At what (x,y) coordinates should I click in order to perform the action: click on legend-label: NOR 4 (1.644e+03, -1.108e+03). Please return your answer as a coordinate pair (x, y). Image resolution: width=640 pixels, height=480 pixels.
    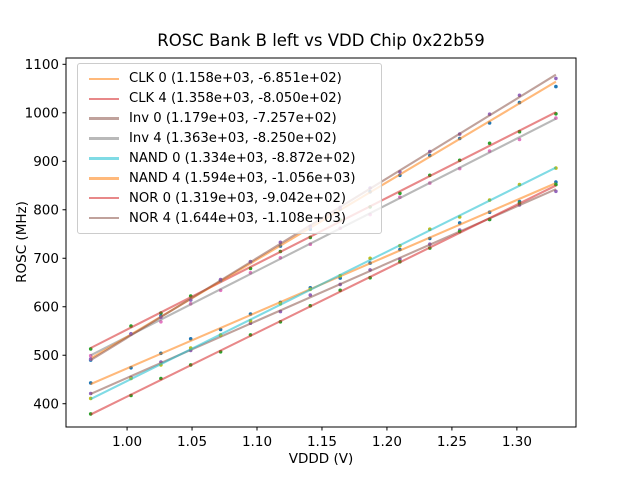
    Looking at the image, I should click on (238, 218).